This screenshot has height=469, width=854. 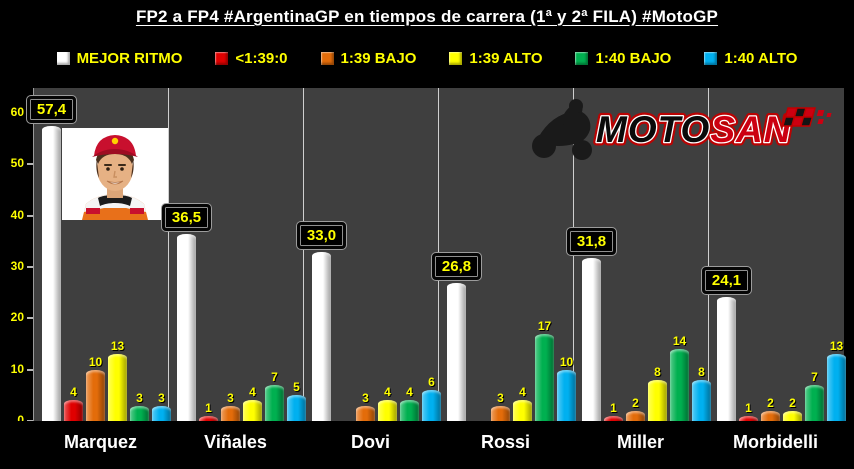 I want to click on motorcycle-icon, so click(x=562, y=129).